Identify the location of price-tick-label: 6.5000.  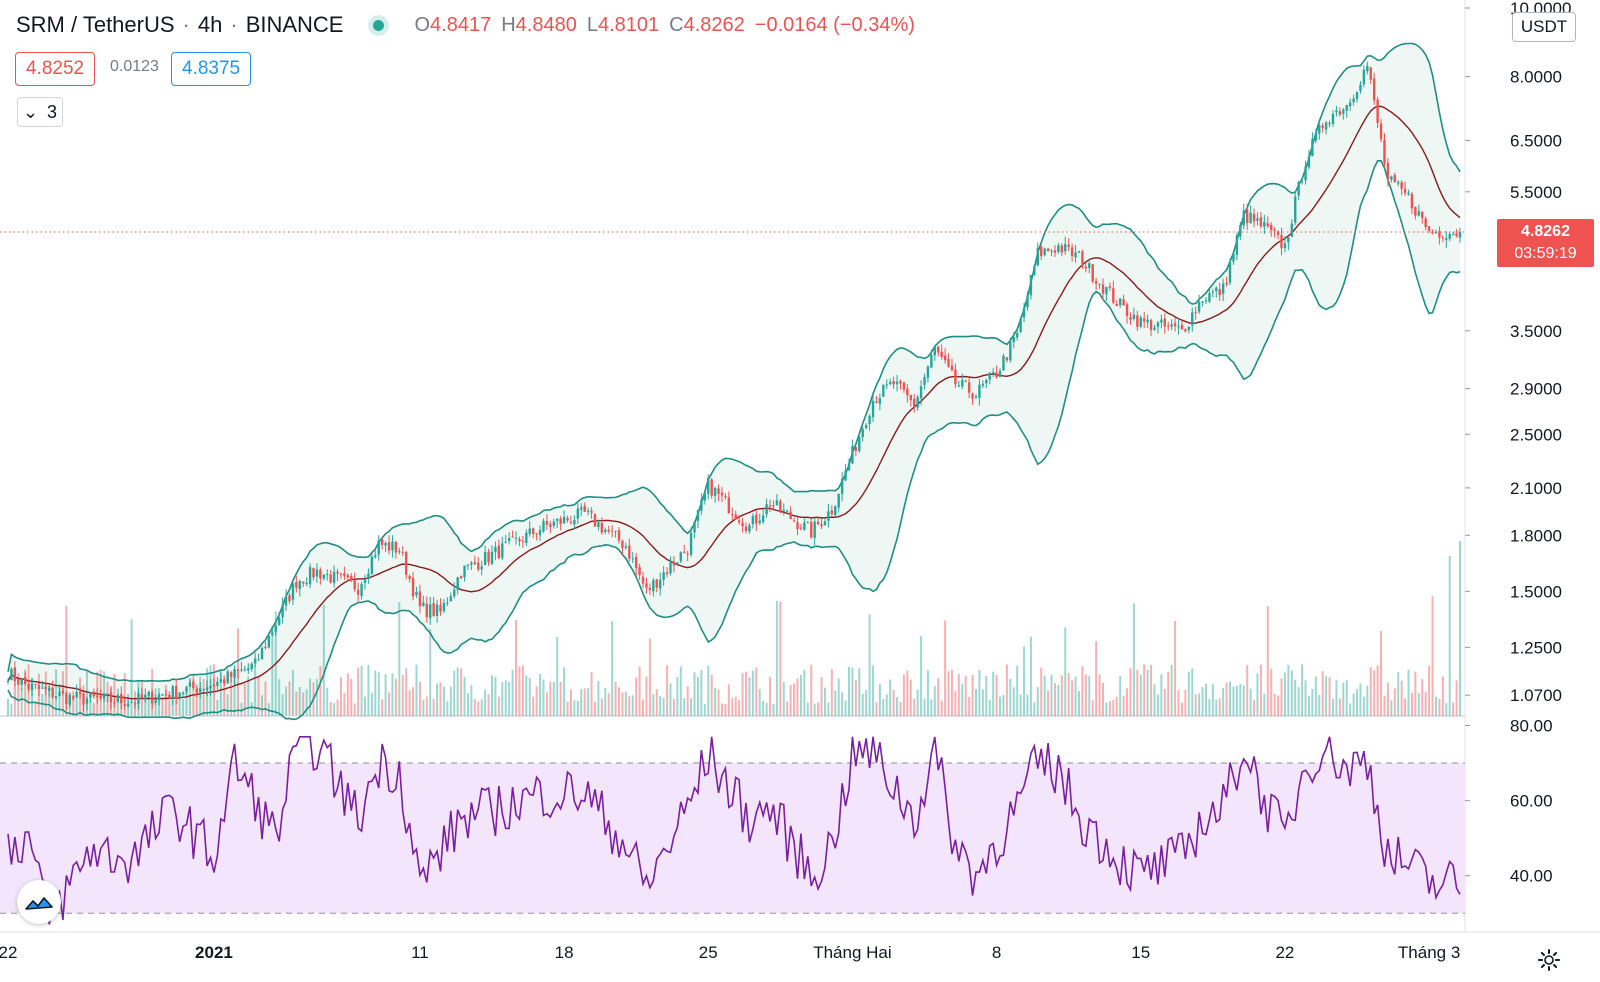
(1536, 140).